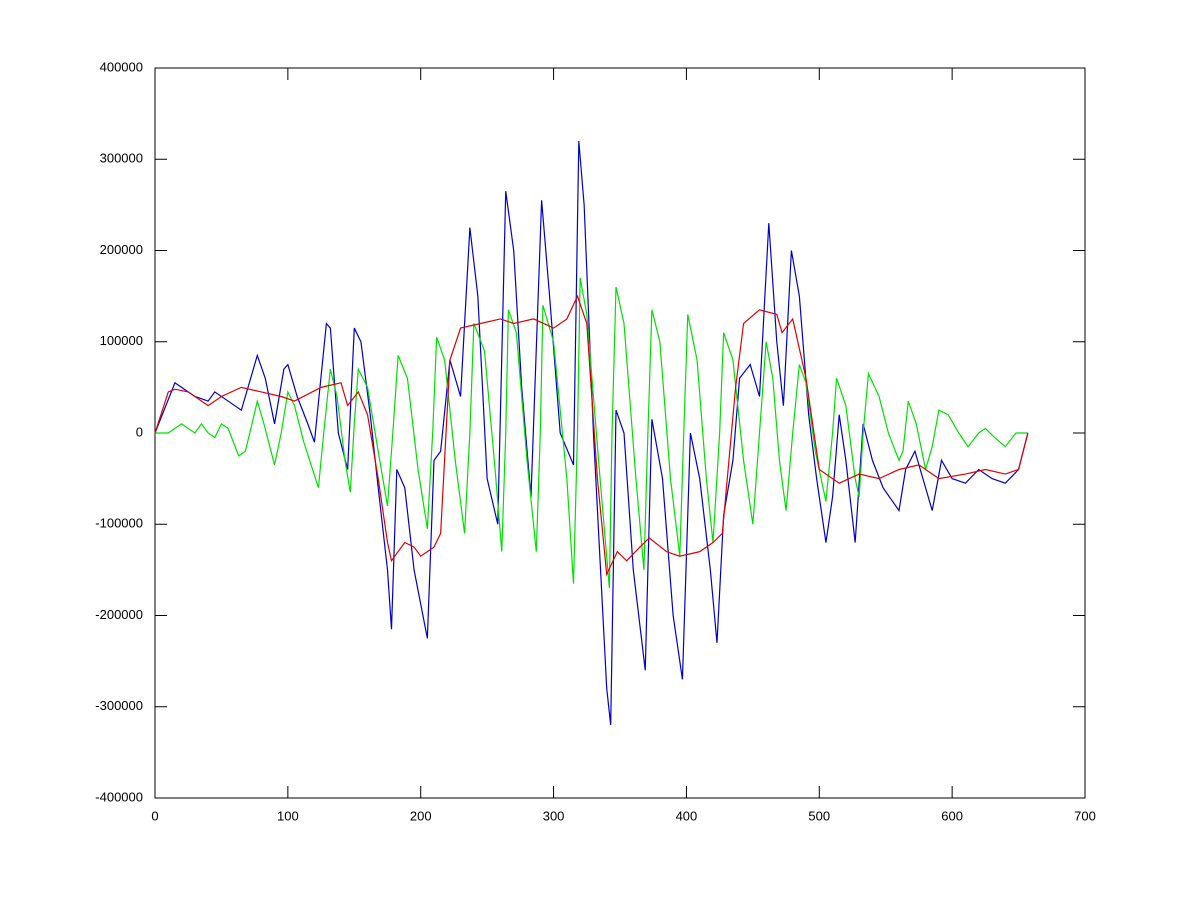  Describe the element at coordinates (121, 66) in the screenshot. I see `y-tick-label: 400000` at that location.